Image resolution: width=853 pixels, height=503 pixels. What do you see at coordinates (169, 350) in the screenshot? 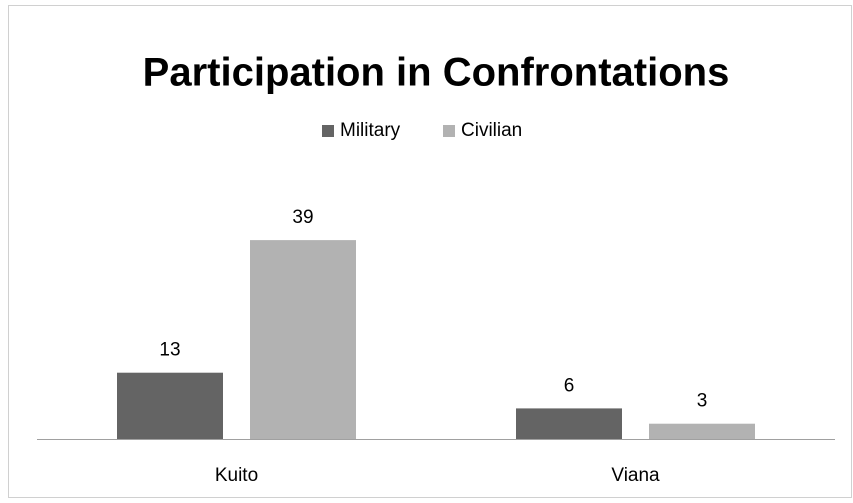
I see `data-label: 13` at bounding box center [169, 350].